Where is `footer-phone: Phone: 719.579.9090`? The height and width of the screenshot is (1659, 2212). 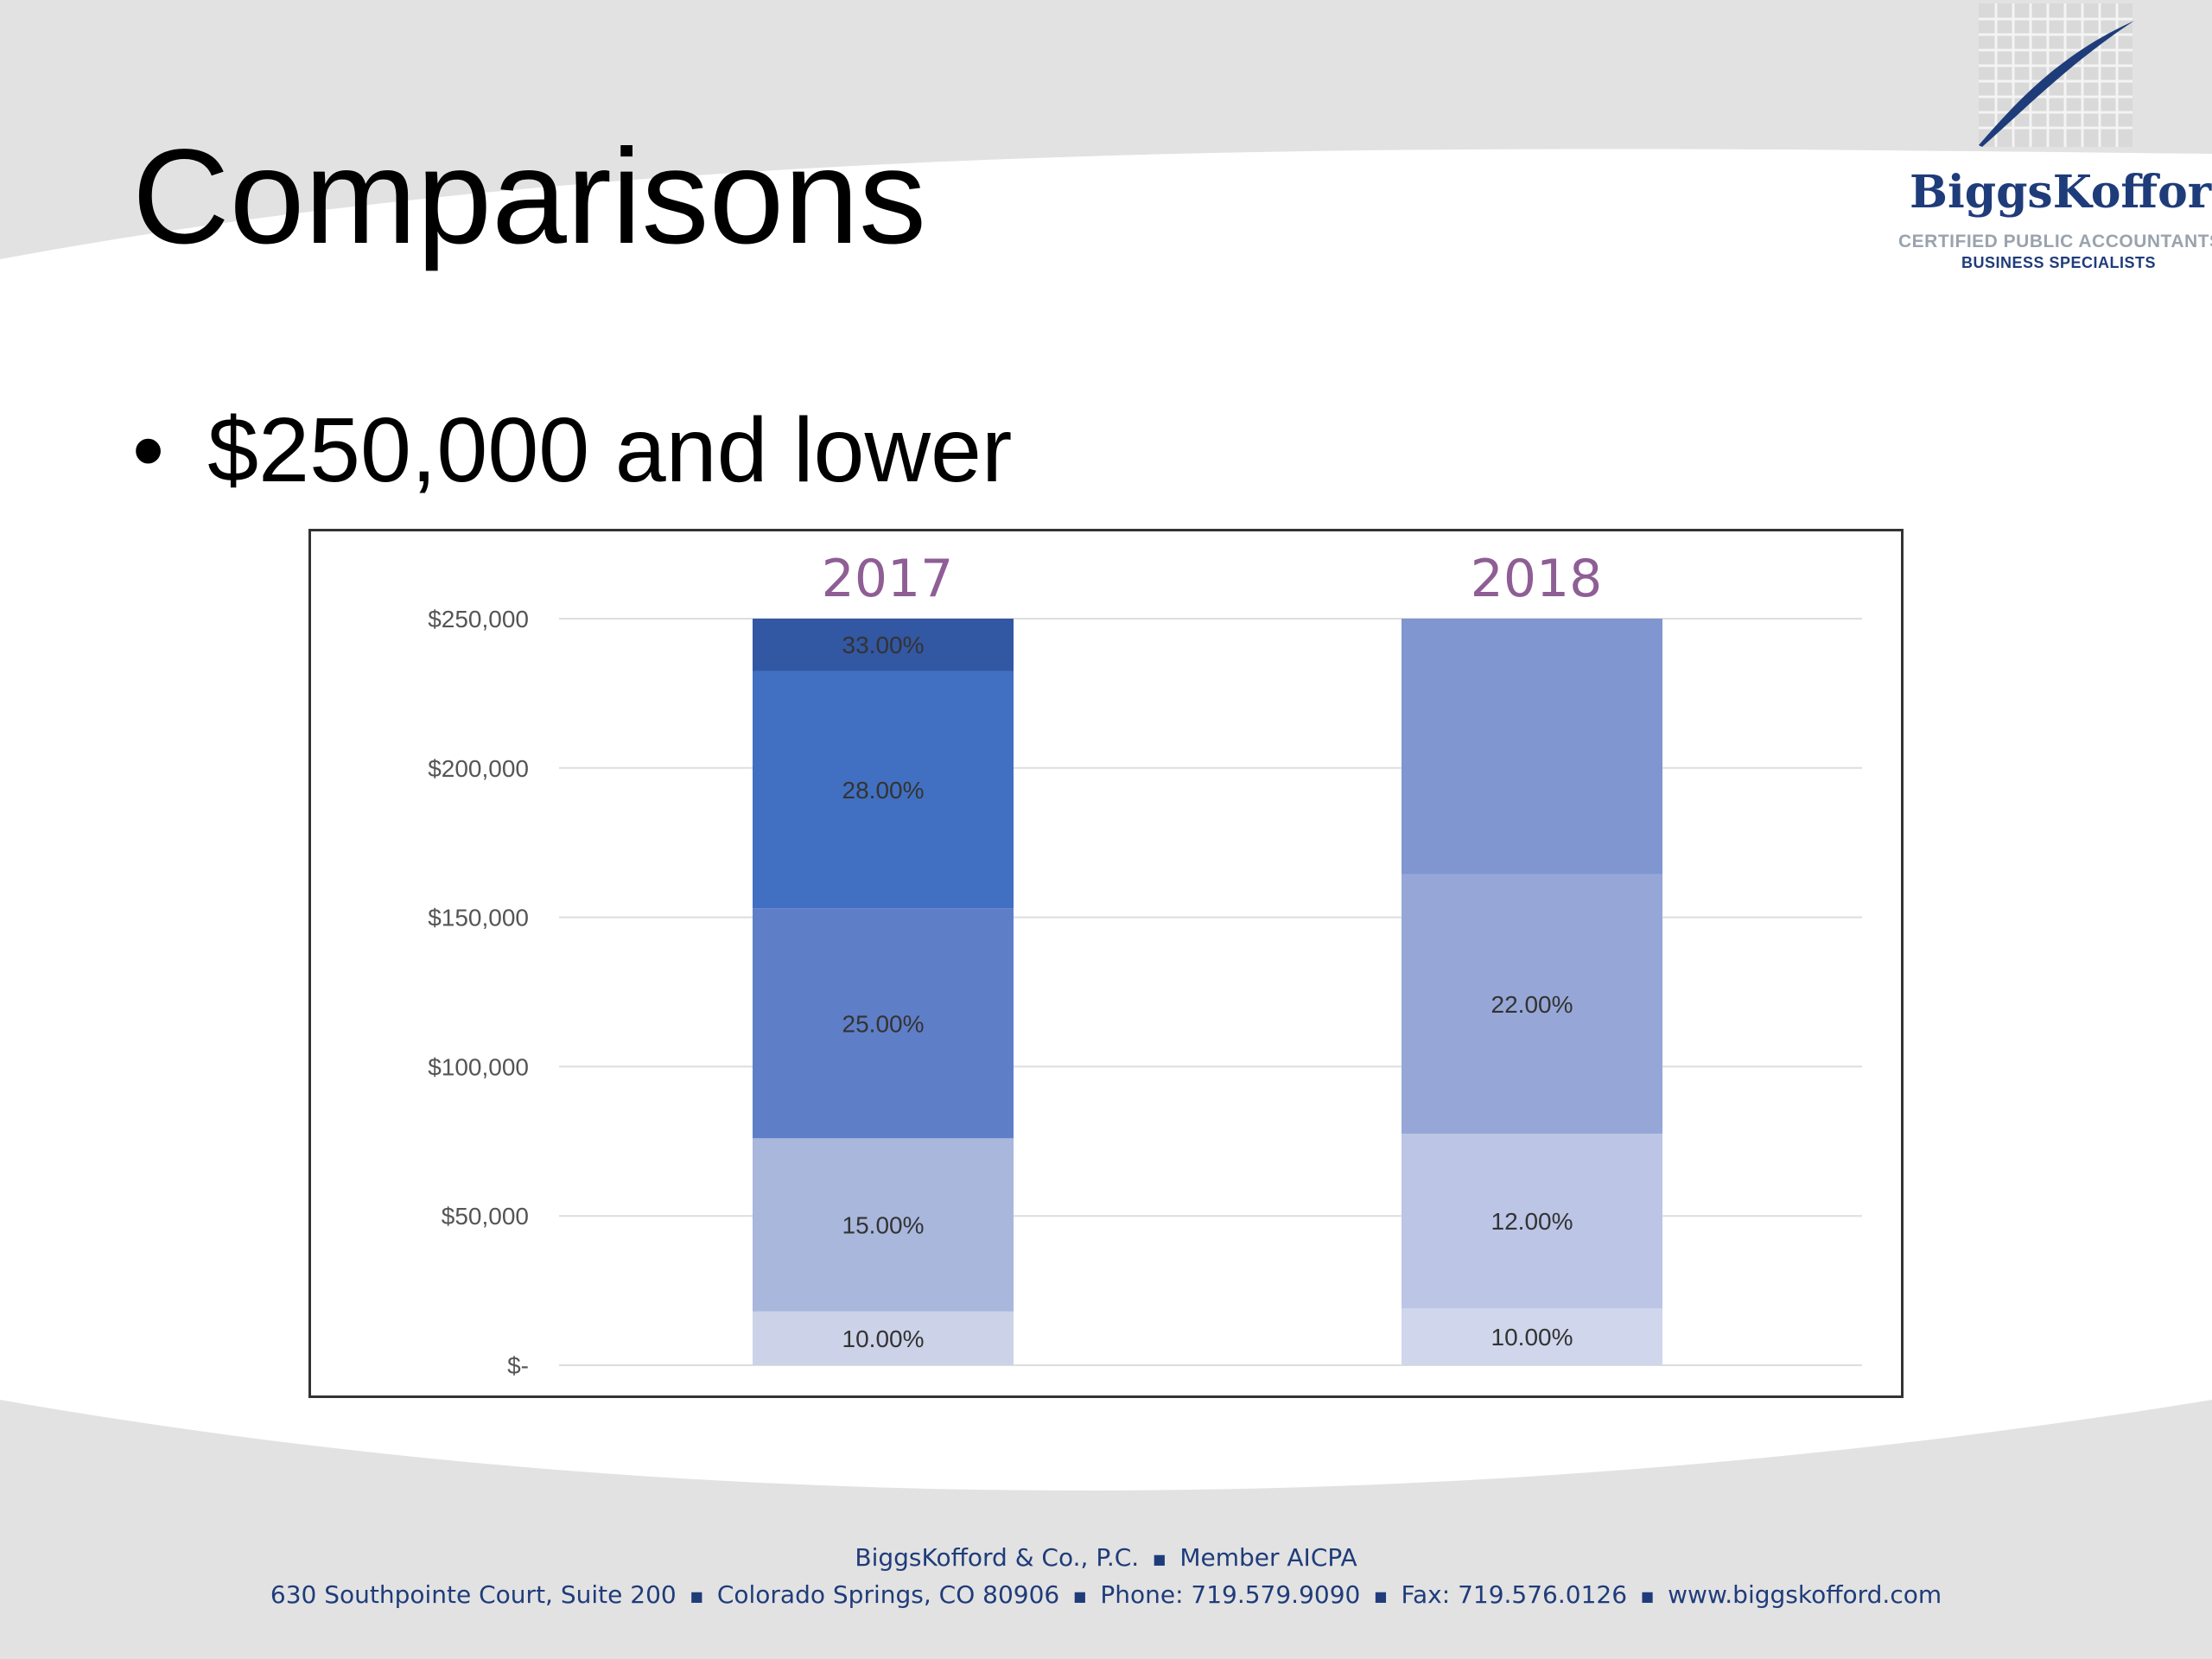
footer-phone: Phone: 719.579.9090 is located at coordinates (1230, 1594).